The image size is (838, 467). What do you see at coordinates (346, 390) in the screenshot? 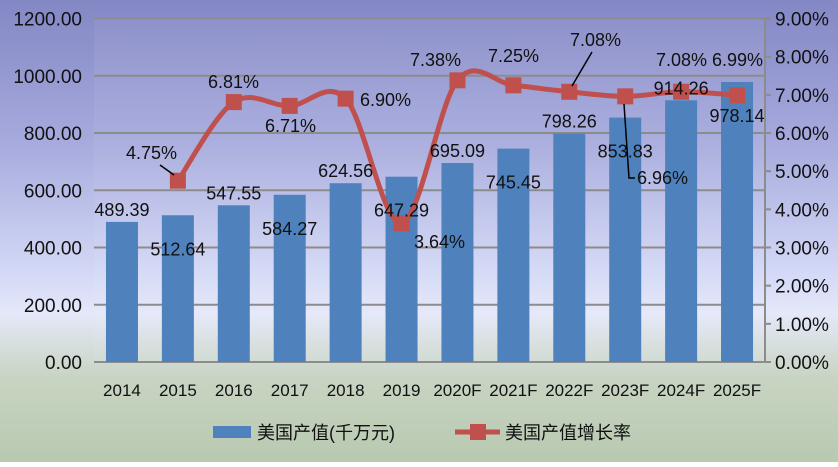
I see `x-tick-label: 2018` at bounding box center [346, 390].